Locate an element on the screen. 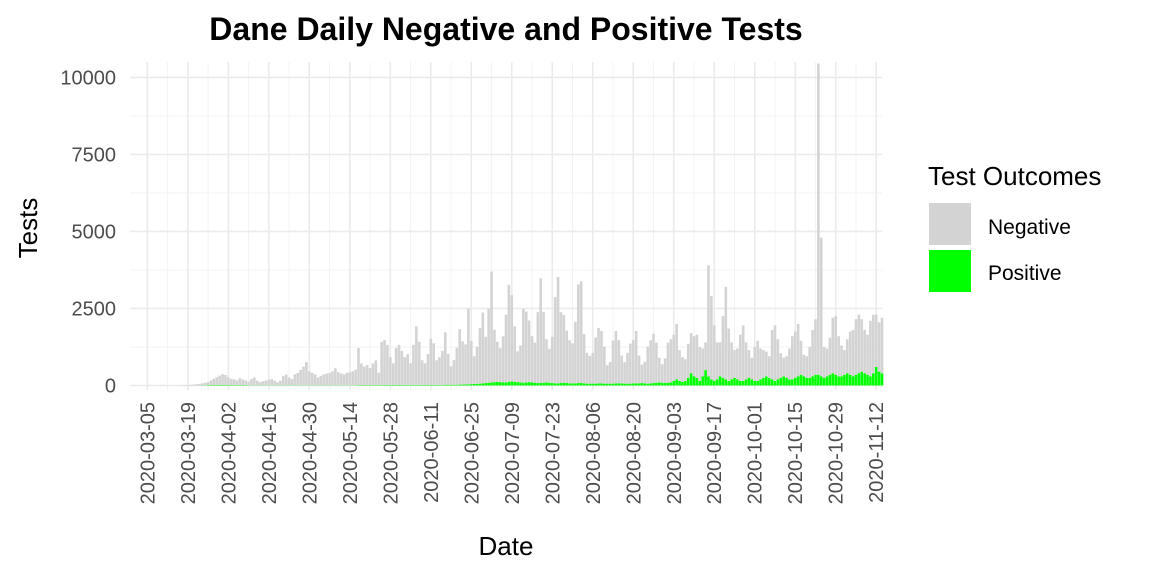 Image resolution: width=1152 pixels, height=576 pixels. y-tick-label: 5000 is located at coordinates (94, 232).